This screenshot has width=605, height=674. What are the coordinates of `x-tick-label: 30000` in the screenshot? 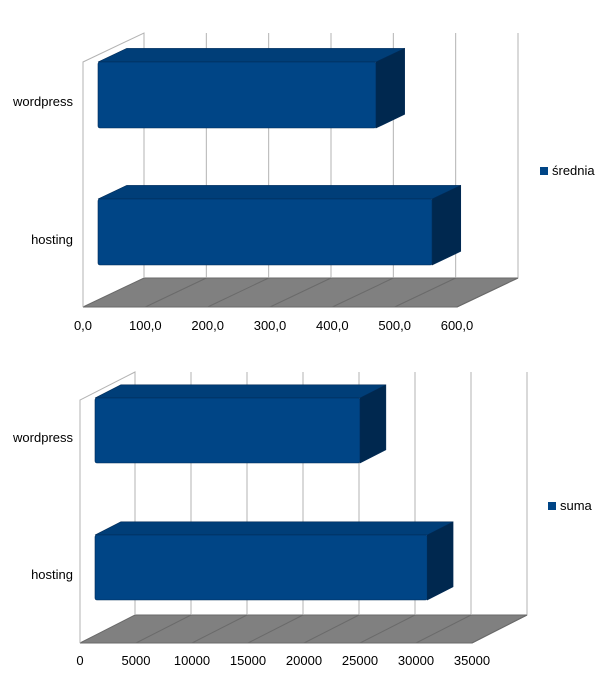 It's located at (416, 660).